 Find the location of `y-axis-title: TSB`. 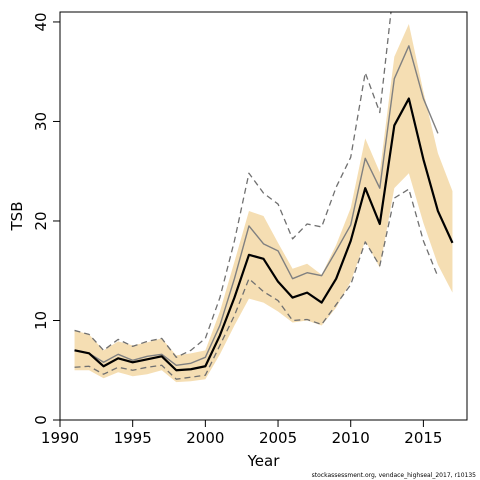

y-axis-title: TSB is located at coordinates (17, 217).